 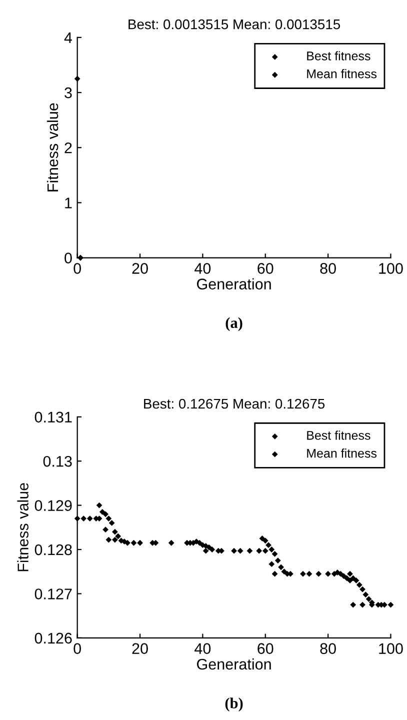 What do you see at coordinates (53, 417) in the screenshot?
I see `y-tick-label: 0.131` at bounding box center [53, 417].